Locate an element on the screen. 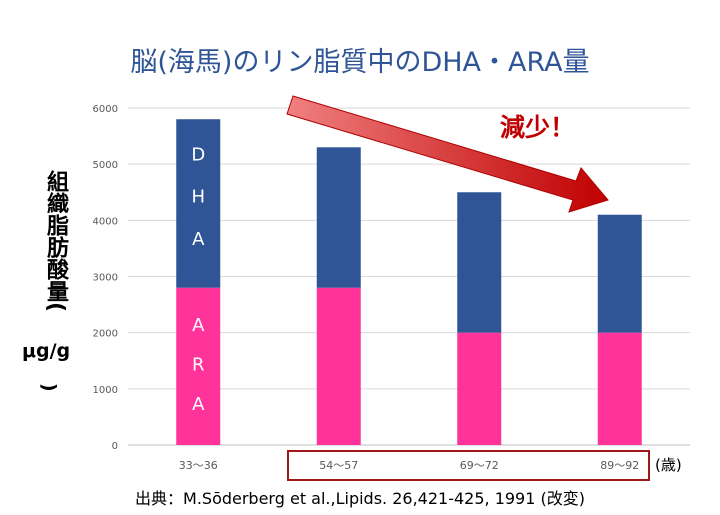 The width and height of the screenshot is (720, 515). x-tick-label: 69～72 is located at coordinates (479, 465).